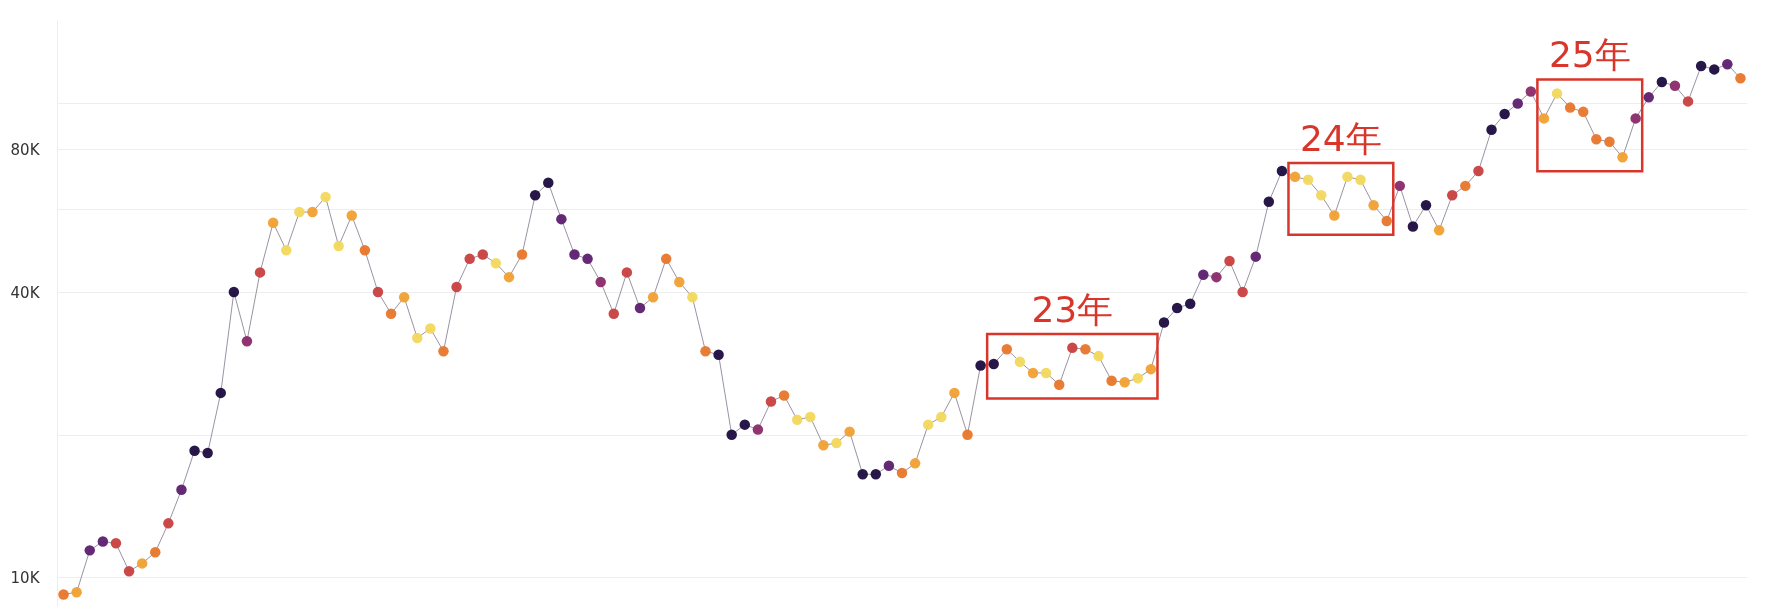 The height and width of the screenshot is (616, 1767). What do you see at coordinates (1072, 309) in the screenshot?
I see `annotation: 23年` at bounding box center [1072, 309].